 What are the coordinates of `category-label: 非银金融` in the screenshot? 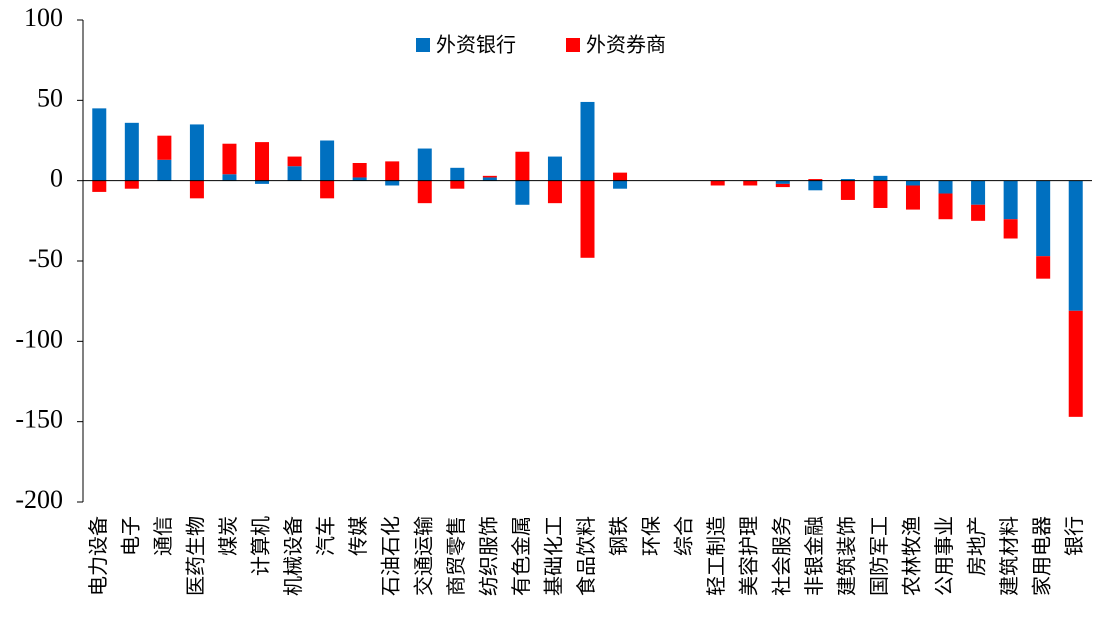 It's located at (814, 556).